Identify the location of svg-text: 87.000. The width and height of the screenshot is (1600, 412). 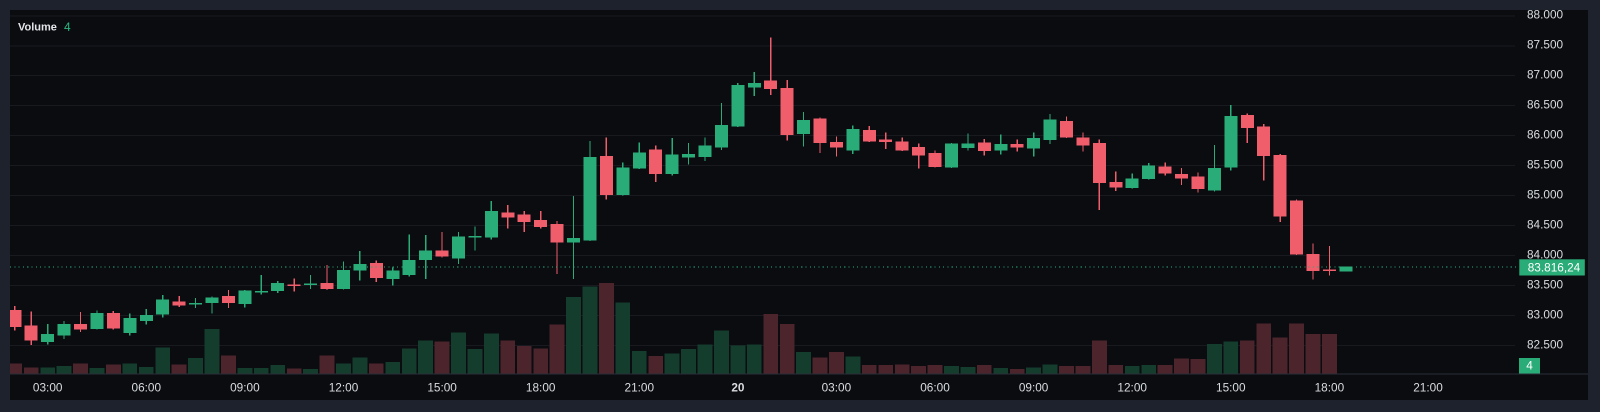
(1545, 75).